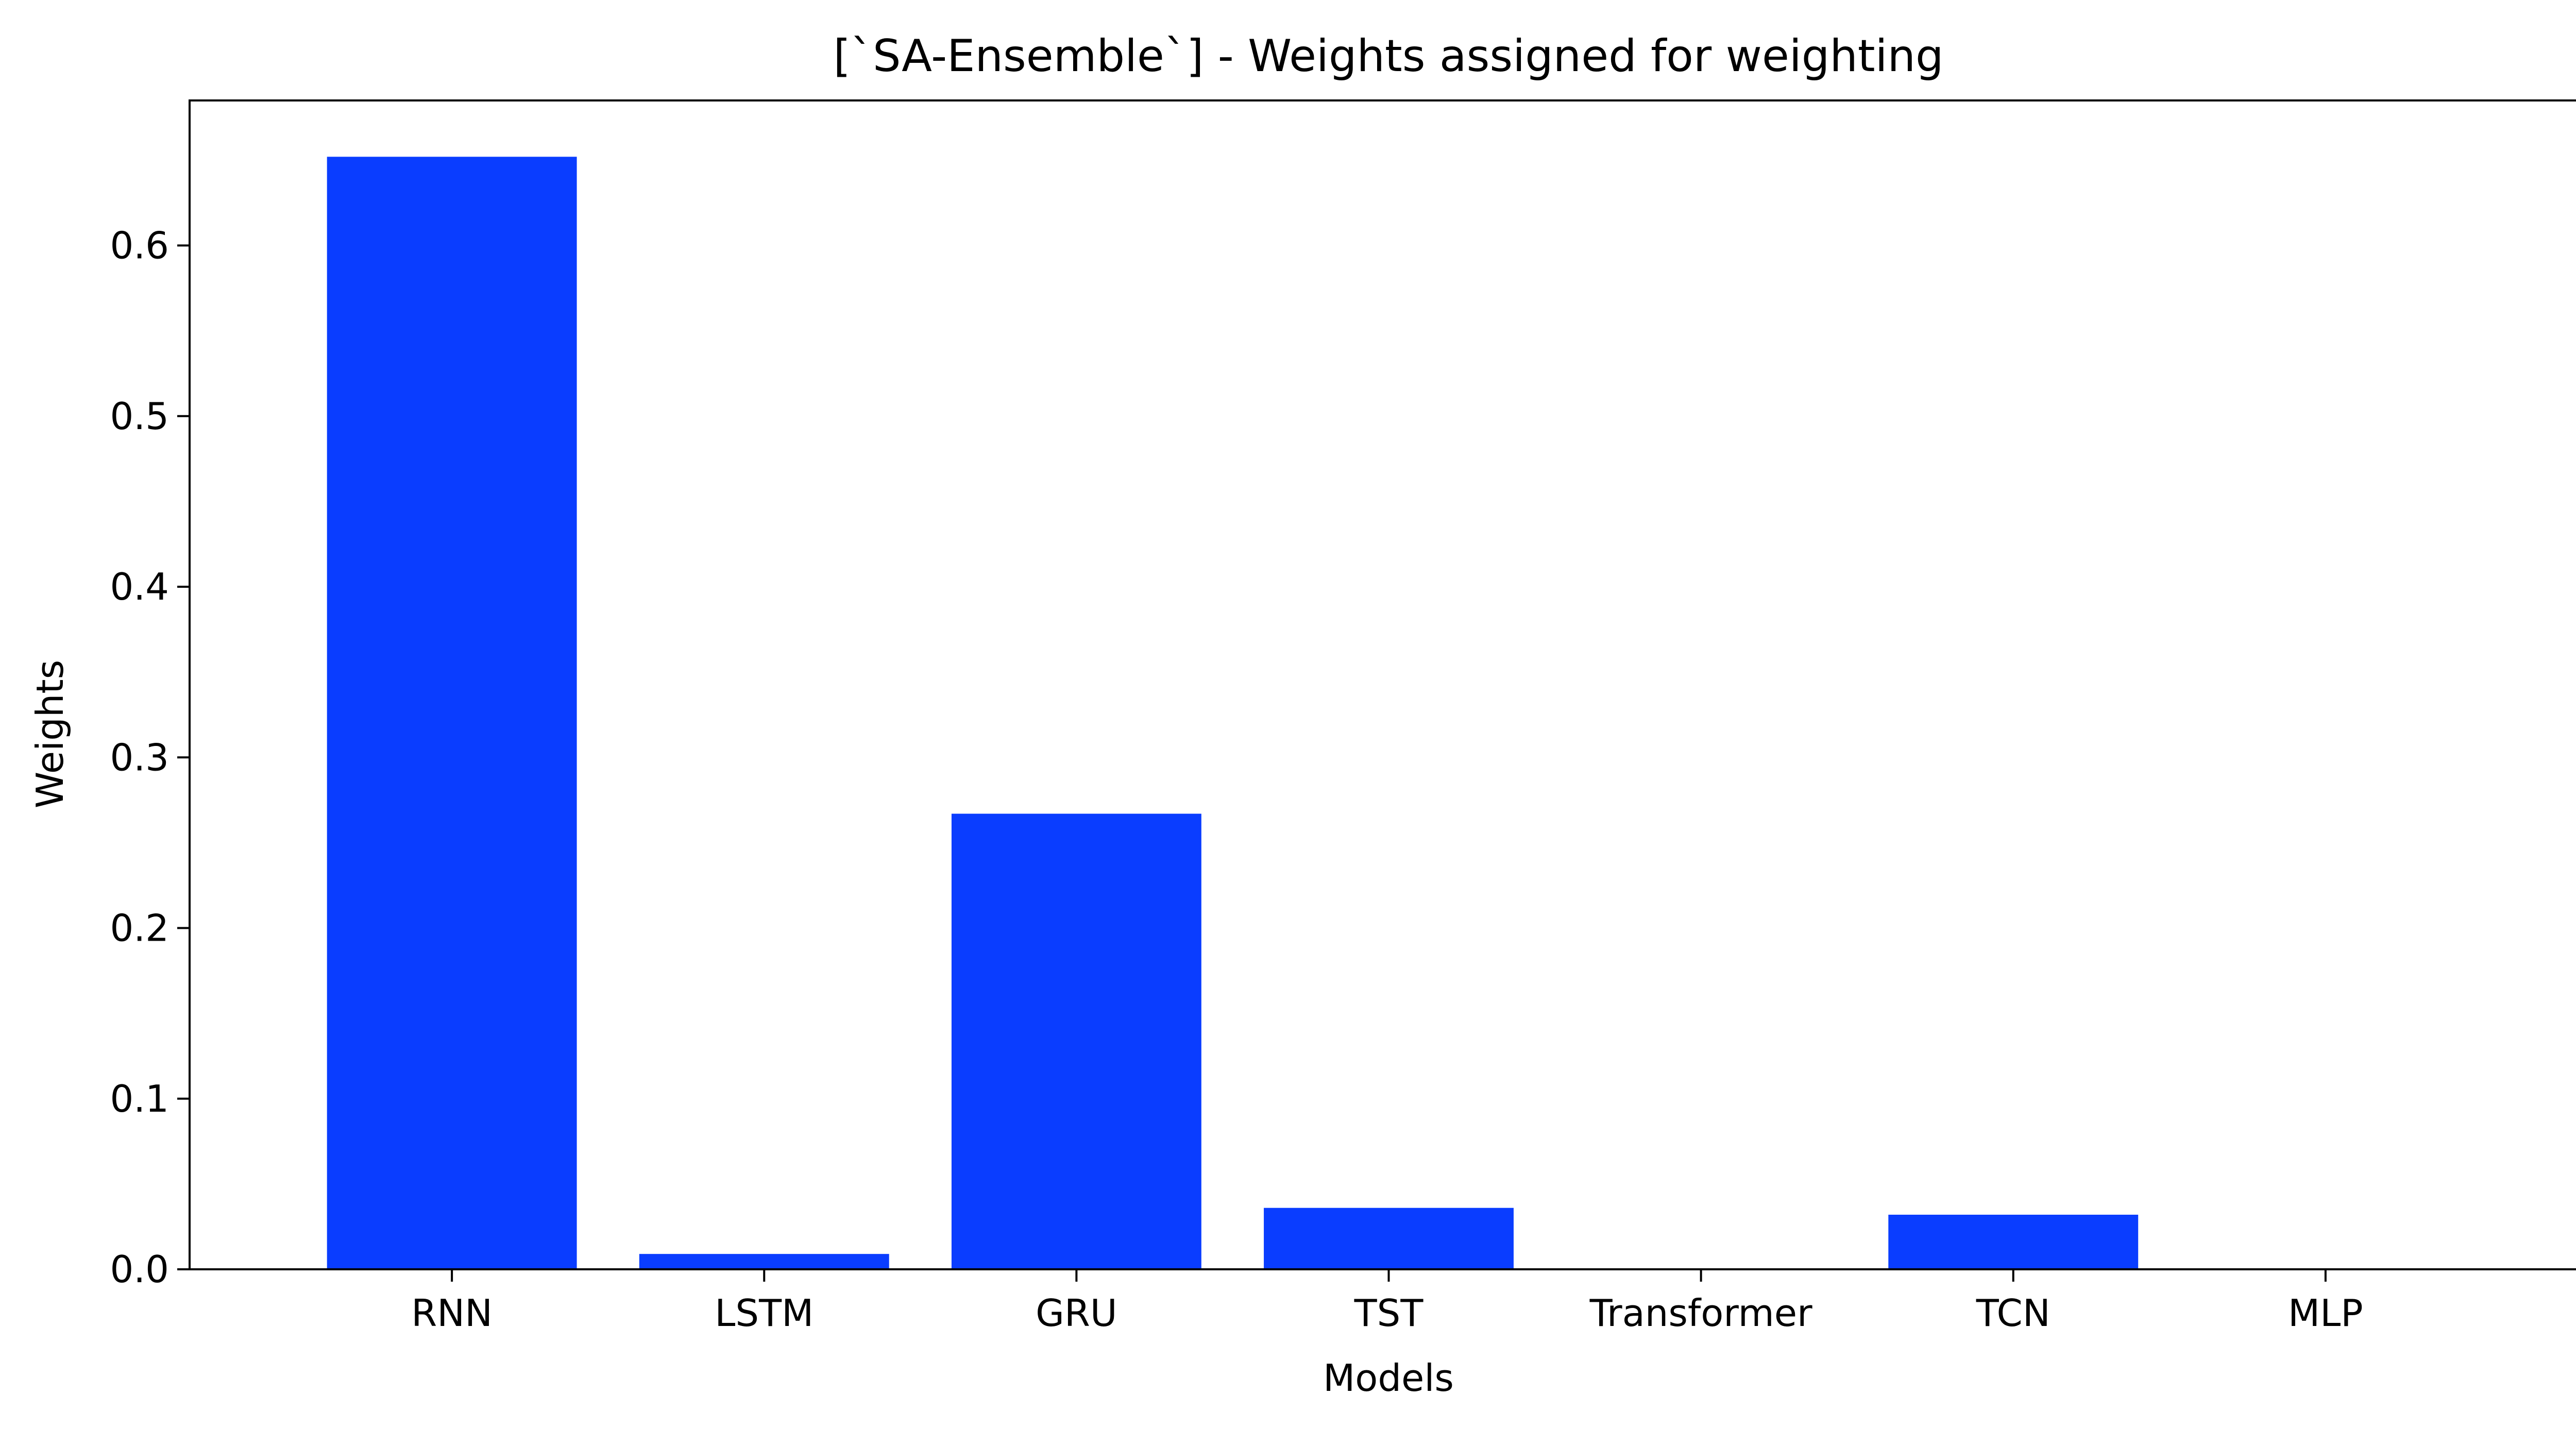 The width and height of the screenshot is (2576, 1429). What do you see at coordinates (1076, 1313) in the screenshot?
I see `x-tick-label: GRU` at bounding box center [1076, 1313].